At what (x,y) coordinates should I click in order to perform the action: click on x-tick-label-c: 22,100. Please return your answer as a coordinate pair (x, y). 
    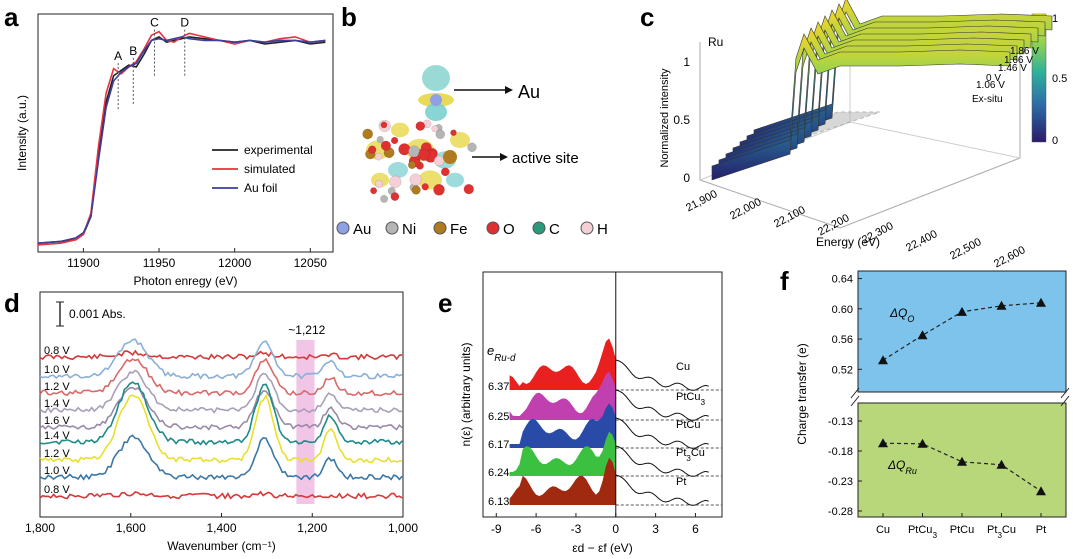
    Looking at the image, I should click on (789, 217).